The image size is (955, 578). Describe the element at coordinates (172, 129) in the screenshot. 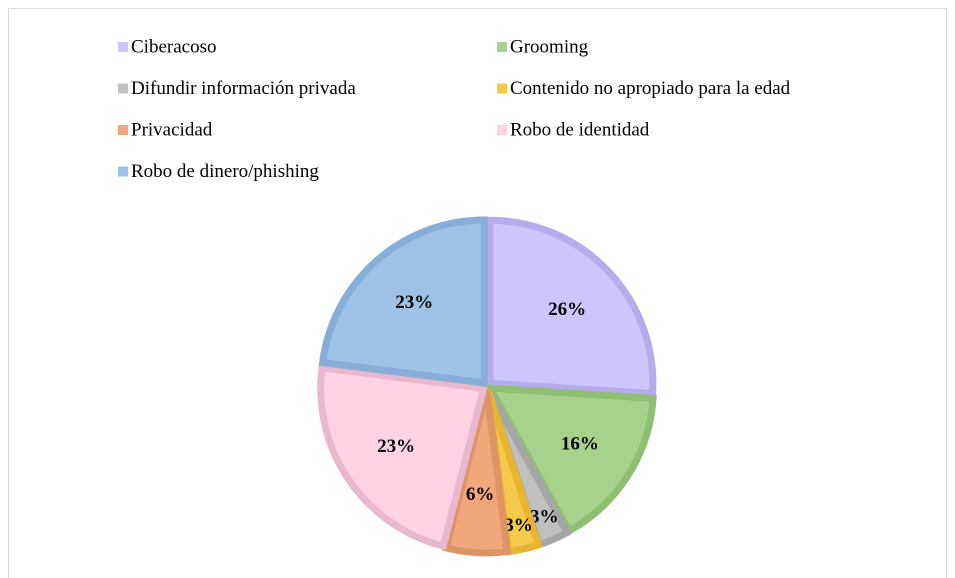

I see `legend-label: Privacidad` at that location.